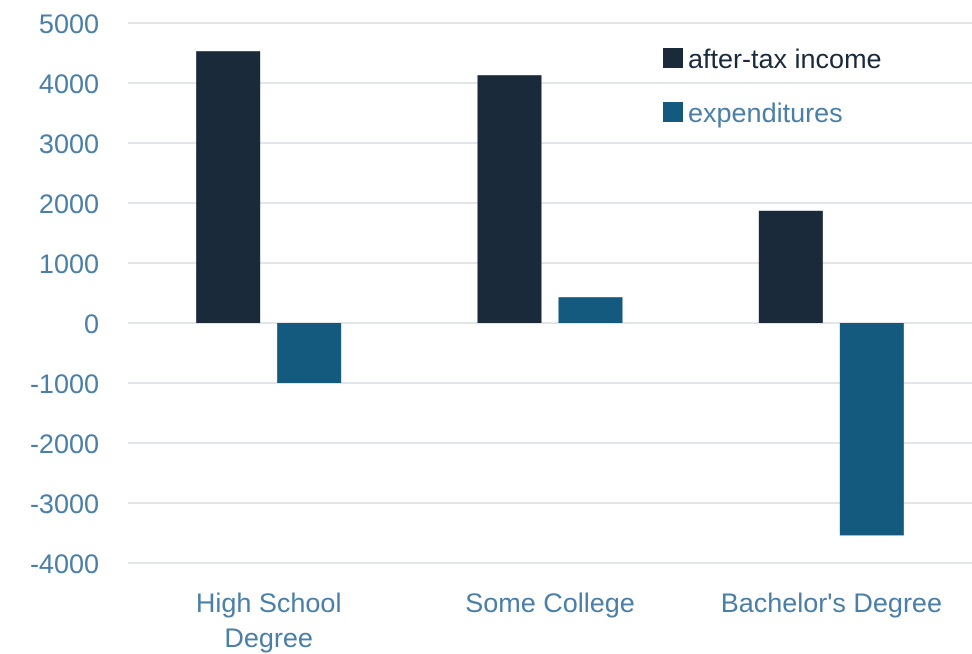 This screenshot has width=972, height=654. What do you see at coordinates (785, 59) in the screenshot?
I see `legend-label: after-tax income` at bounding box center [785, 59].